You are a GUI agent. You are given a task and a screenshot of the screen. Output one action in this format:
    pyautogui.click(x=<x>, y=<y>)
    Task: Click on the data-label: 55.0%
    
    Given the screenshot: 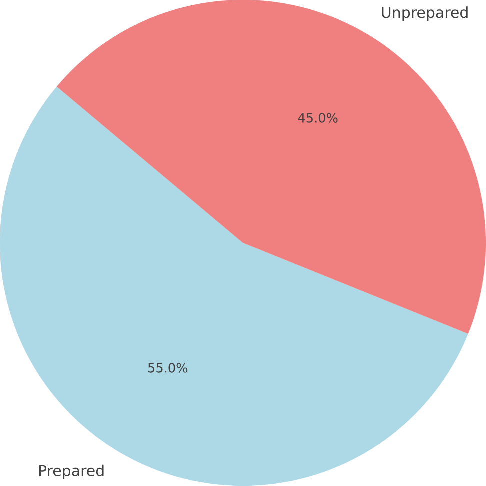 What is the action you would take?
    pyautogui.click(x=168, y=368)
    